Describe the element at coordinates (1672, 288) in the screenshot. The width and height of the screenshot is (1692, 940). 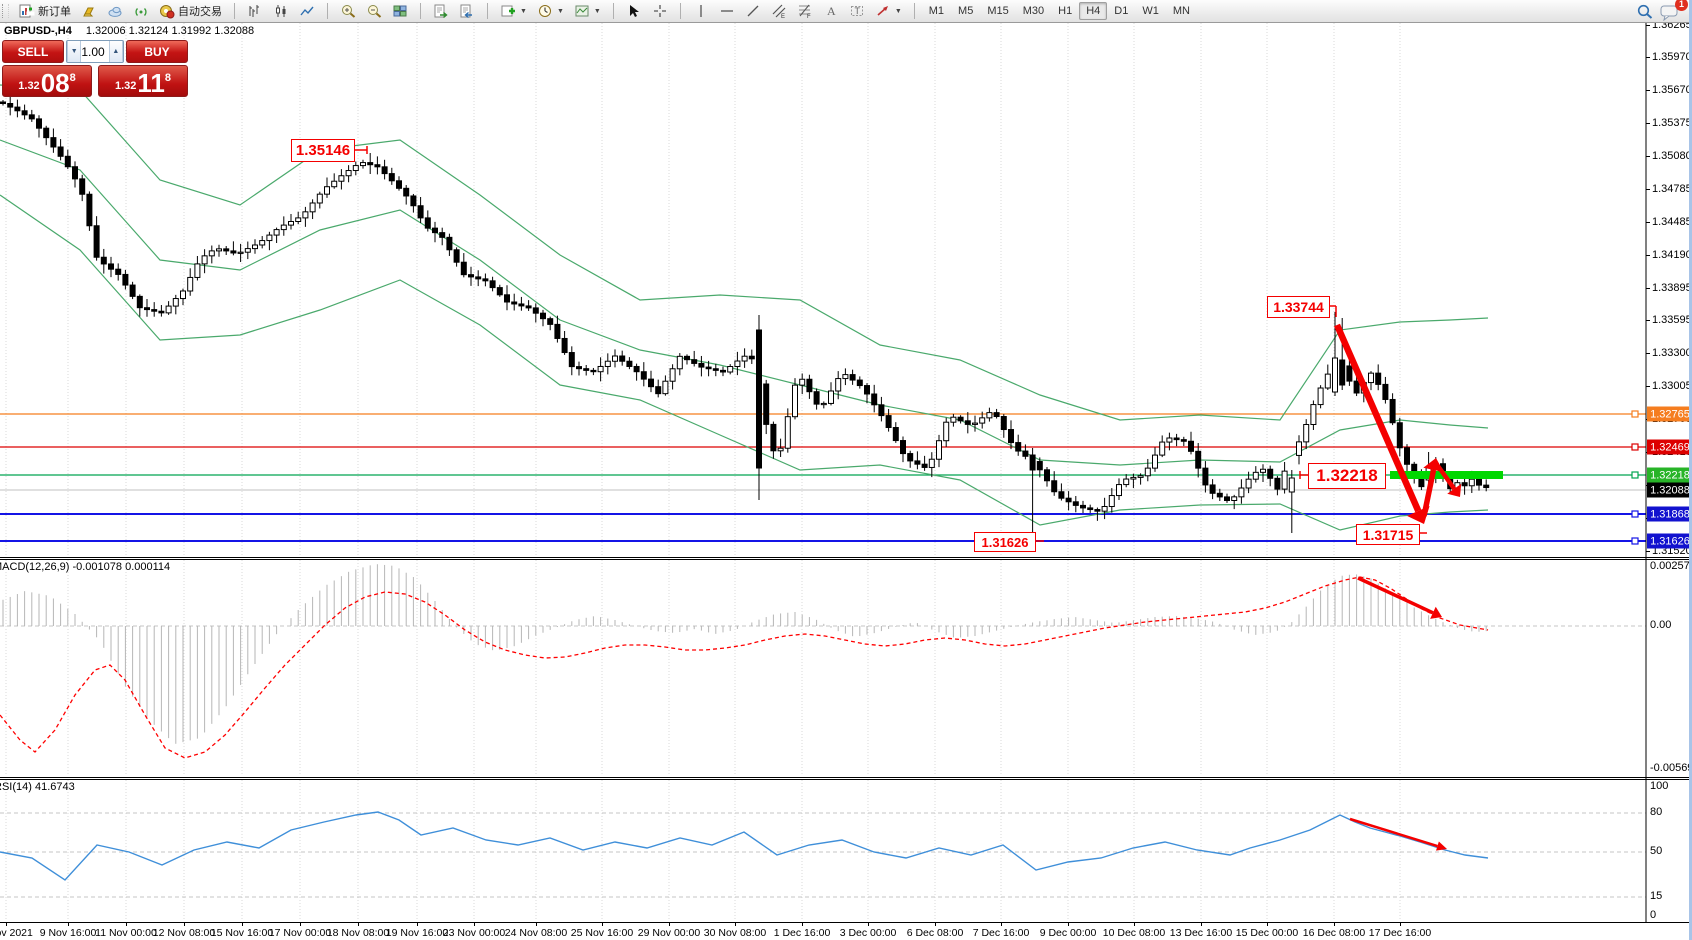
I see `price-tick-label: 1.33895` at that location.